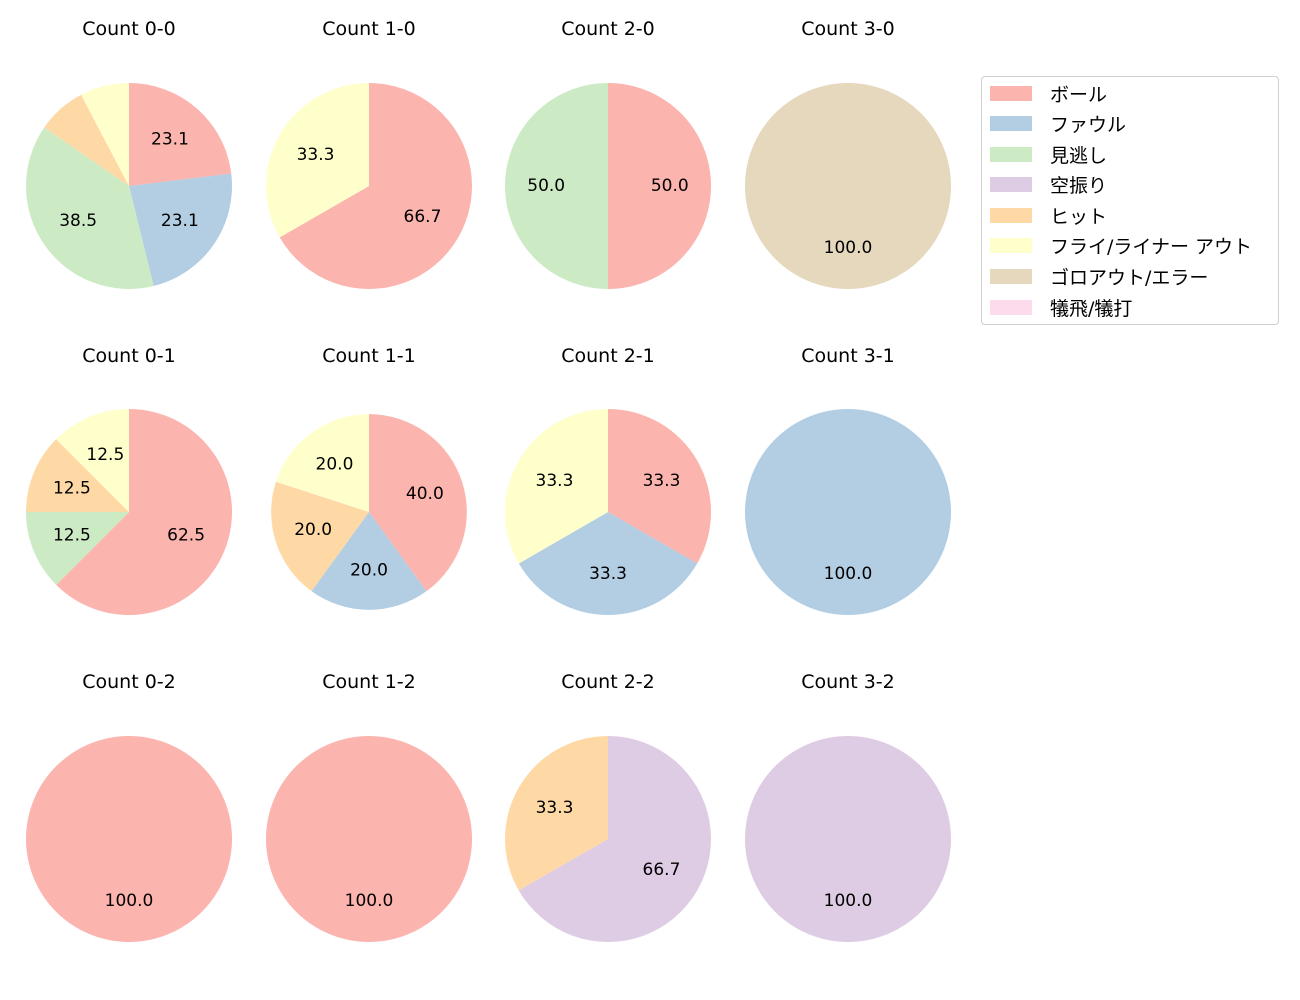  Describe the element at coordinates (1079, 94) in the screenshot. I see `legend-label: ボール` at that location.